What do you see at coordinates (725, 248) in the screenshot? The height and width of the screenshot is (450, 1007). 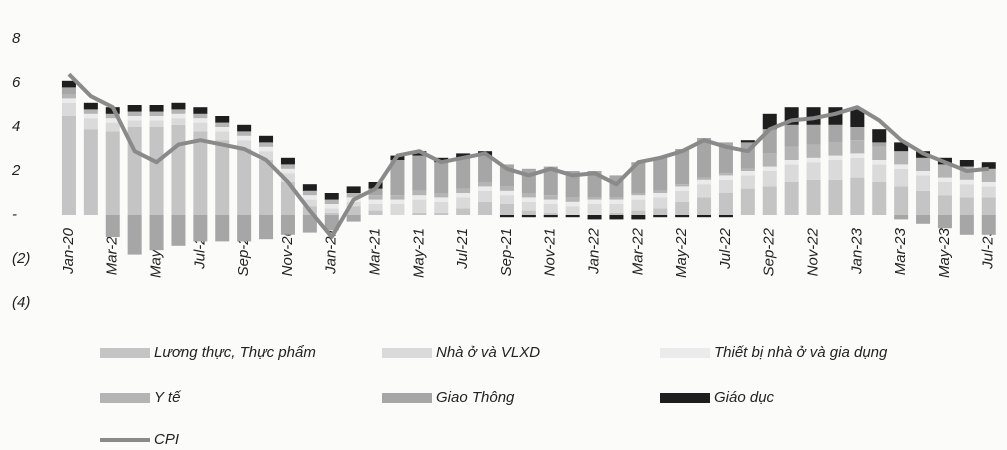 I see `x-tick-label: Jul-22` at bounding box center [725, 248].